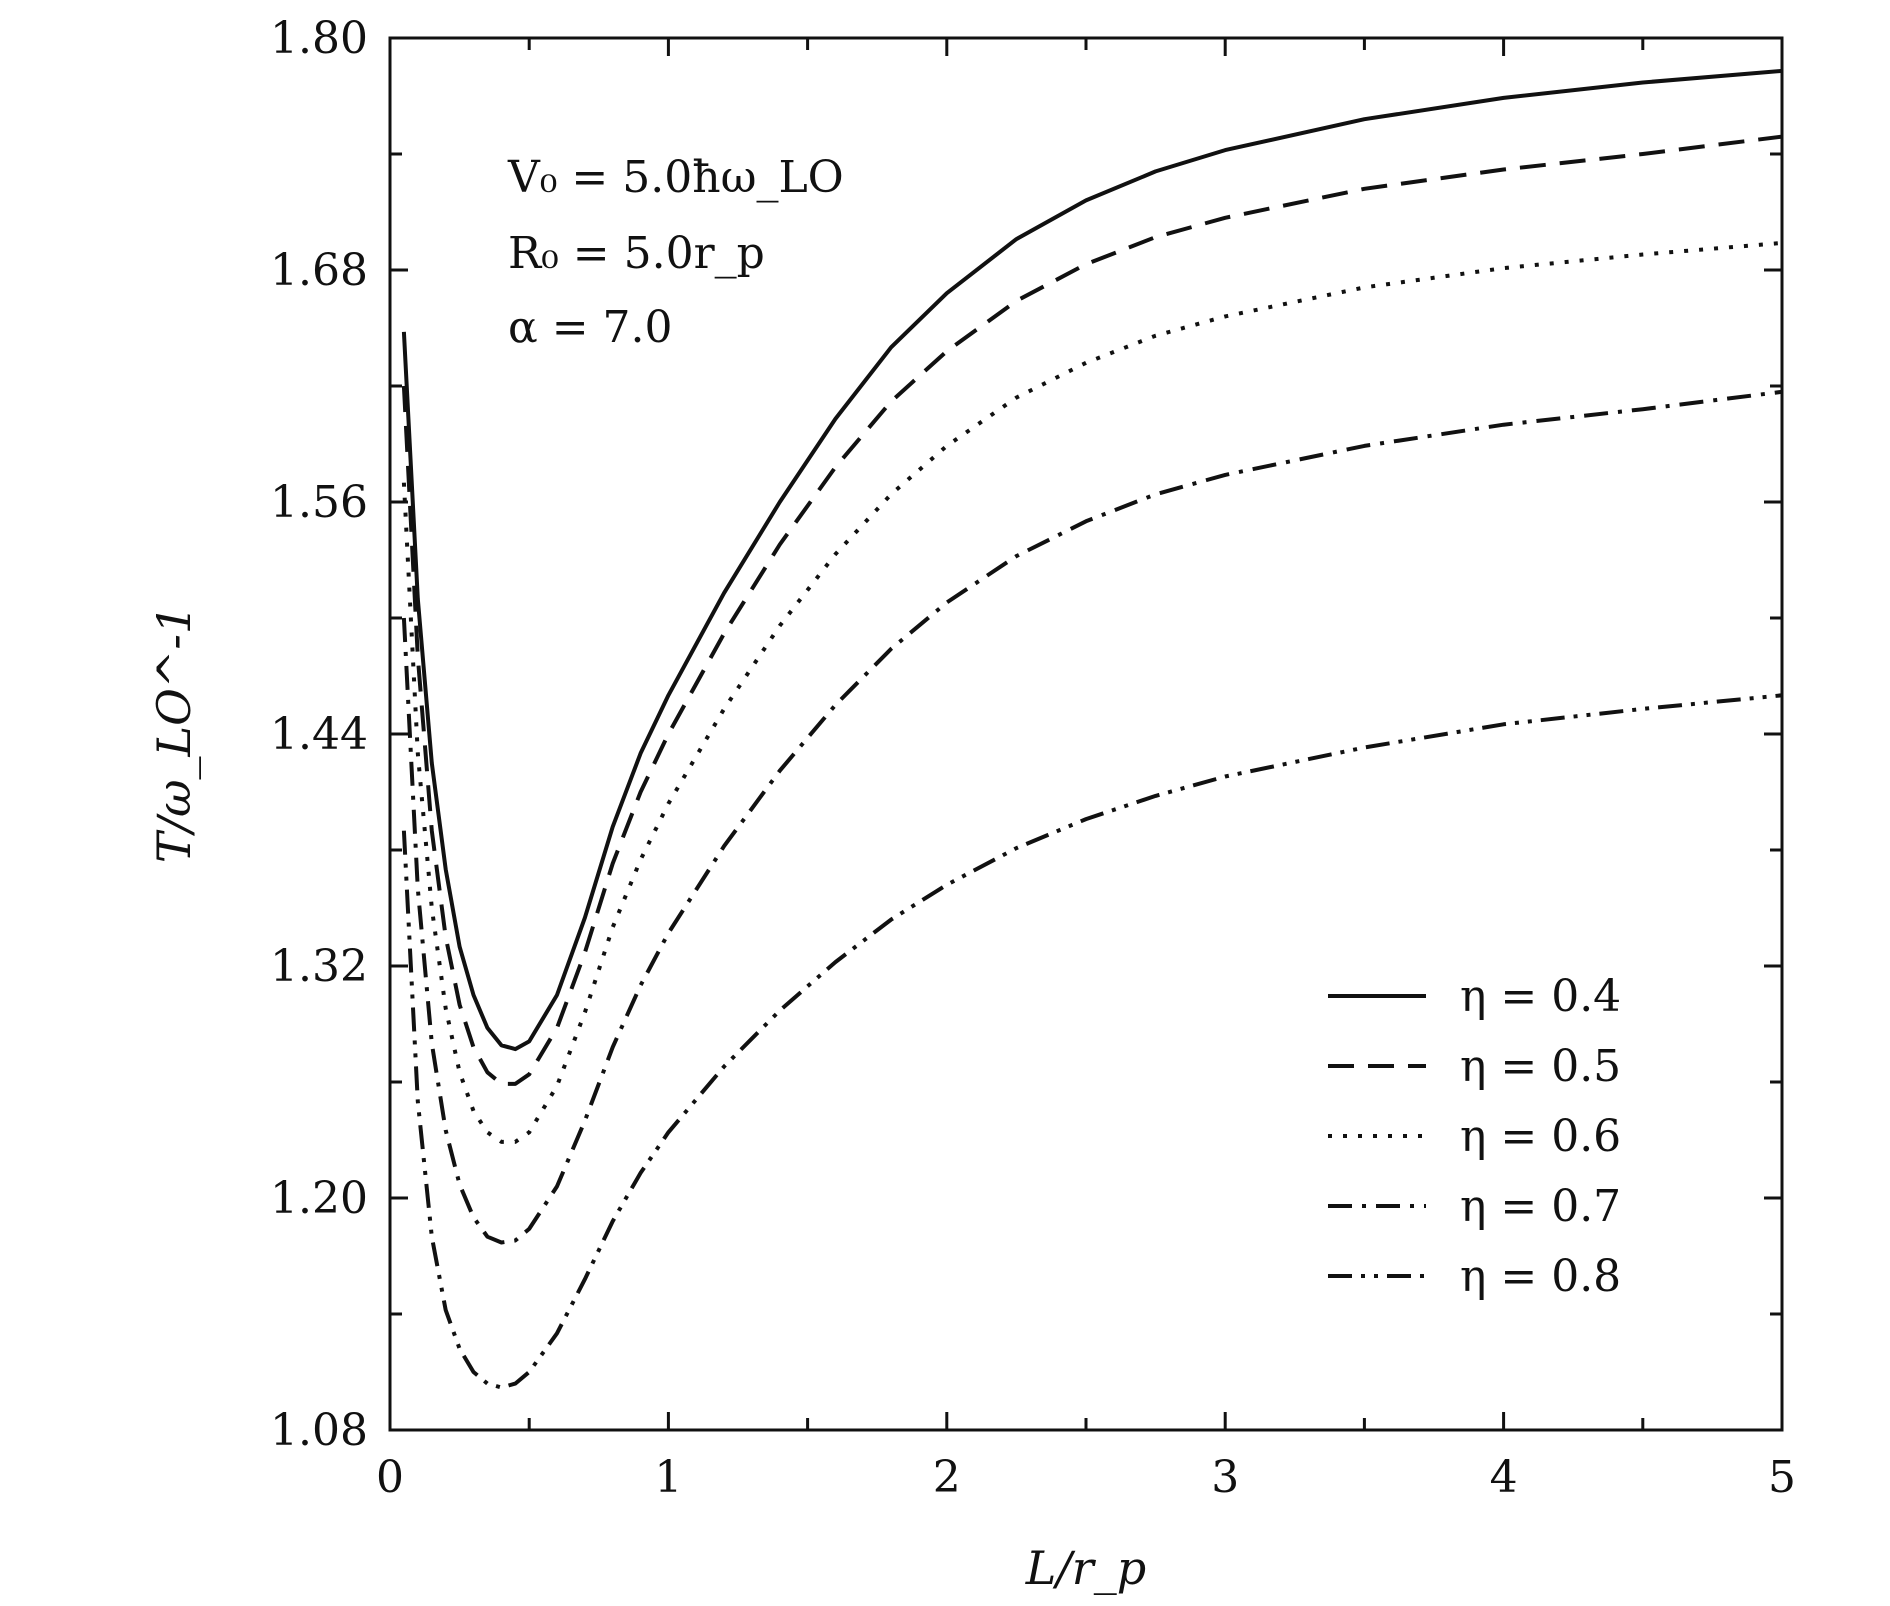 The width and height of the screenshot is (1890, 1606). What do you see at coordinates (319, 966) in the screenshot?
I see `y-tick-label: 1.32` at bounding box center [319, 966].